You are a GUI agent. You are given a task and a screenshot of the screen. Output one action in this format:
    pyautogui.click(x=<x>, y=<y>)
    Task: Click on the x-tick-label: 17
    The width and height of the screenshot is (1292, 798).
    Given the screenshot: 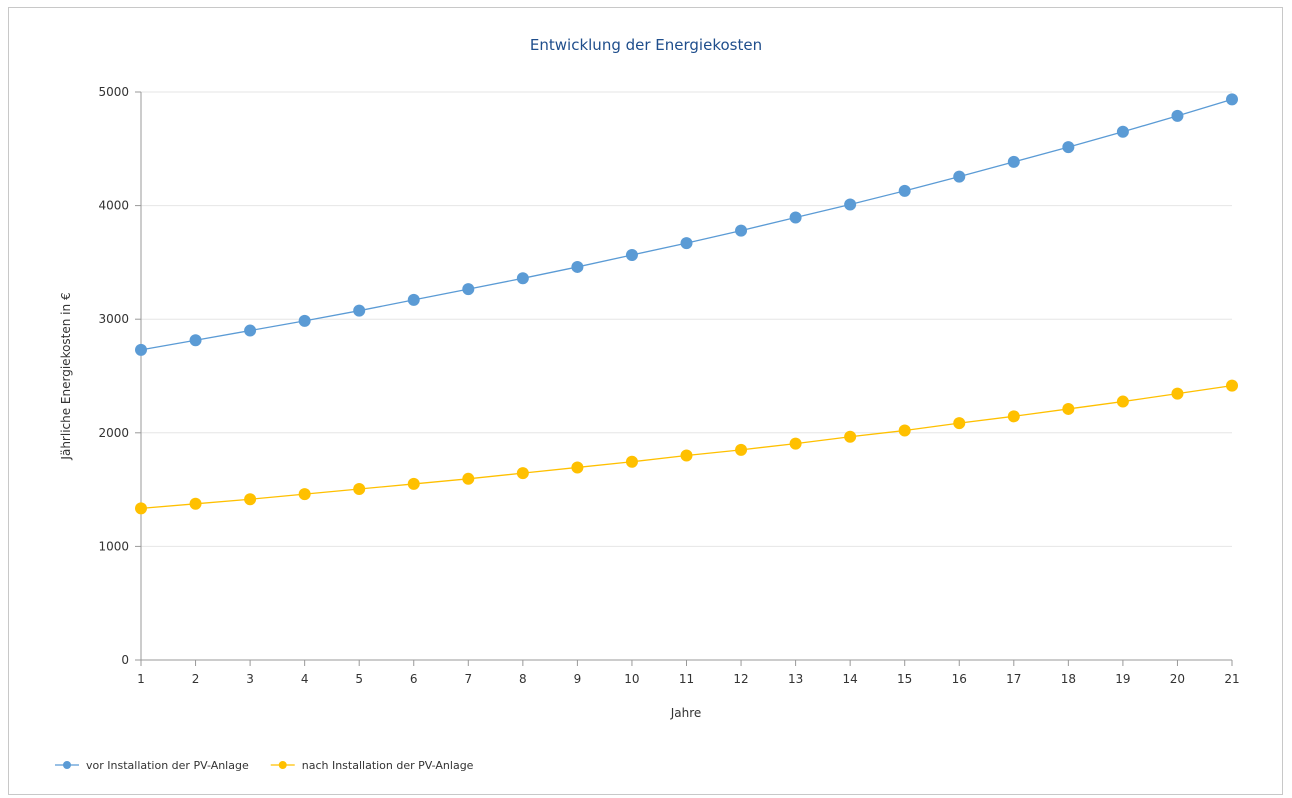 What is the action you would take?
    pyautogui.click(x=1013, y=679)
    